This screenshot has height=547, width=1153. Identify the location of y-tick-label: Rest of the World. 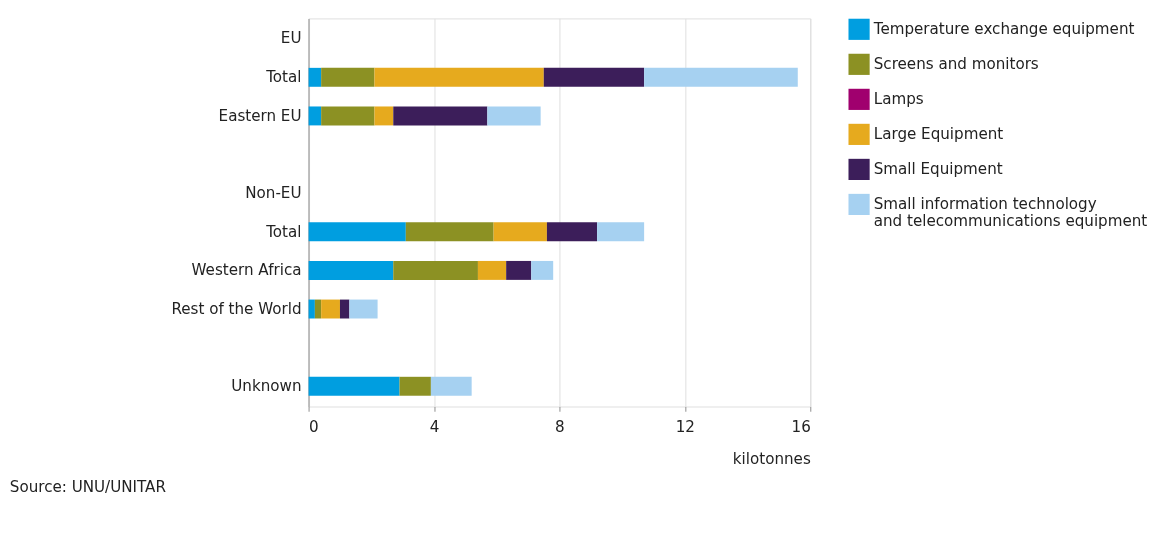
(236, 308).